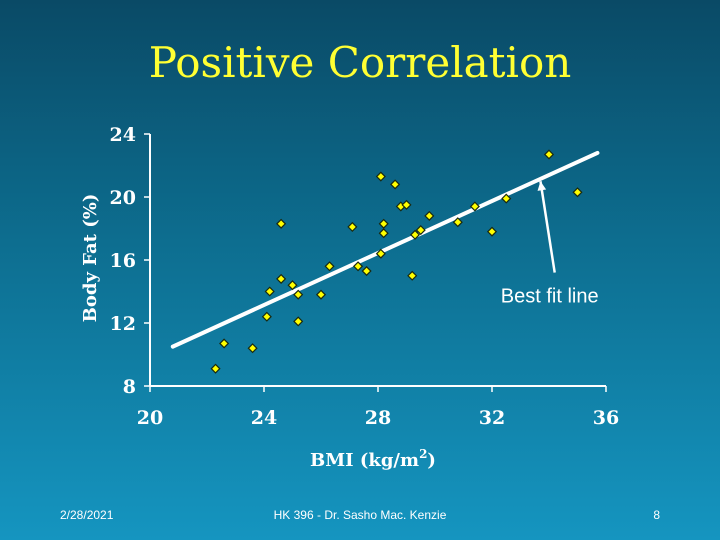  What do you see at coordinates (378, 418) in the screenshot?
I see `x-tick-label: 28` at bounding box center [378, 418].